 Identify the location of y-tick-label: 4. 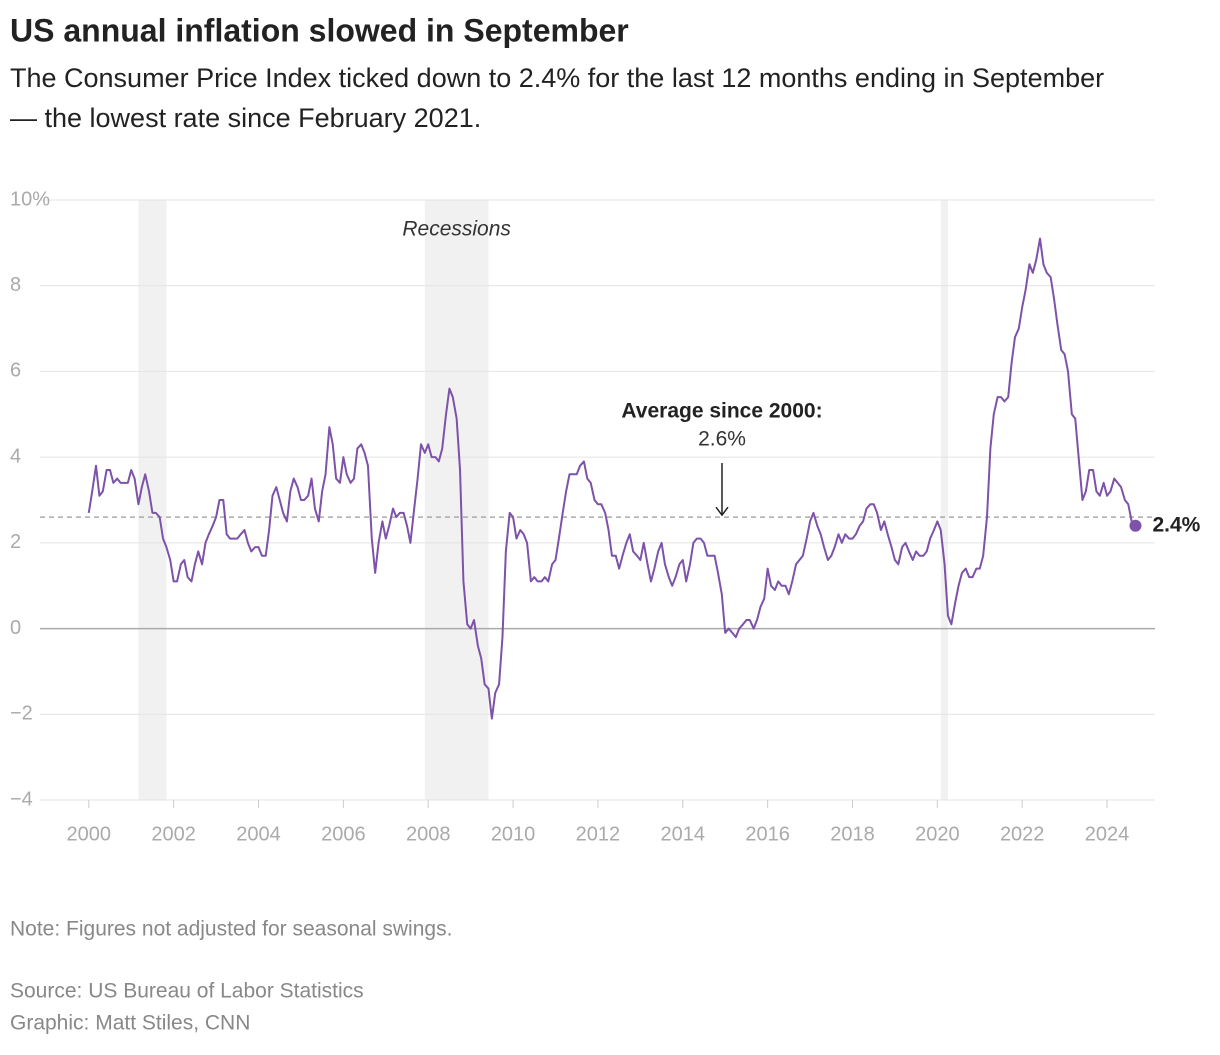
(15, 456).